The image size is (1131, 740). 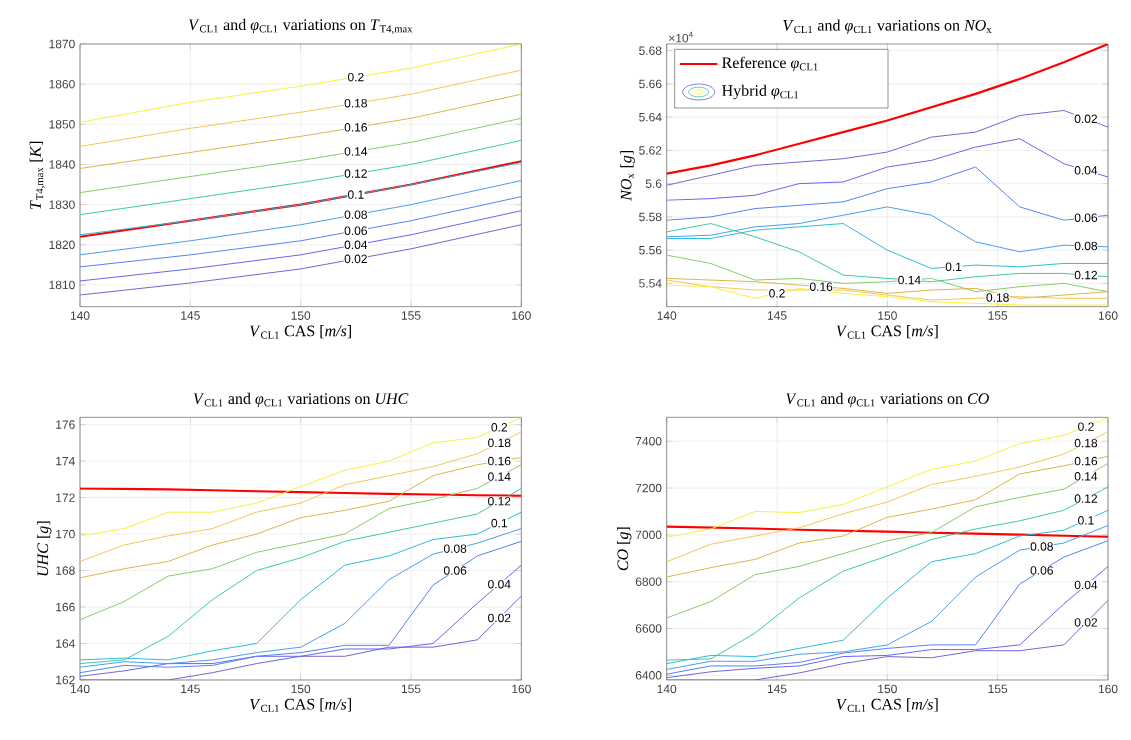 I want to click on y-tick-label: 7000, so click(x=648, y=535).